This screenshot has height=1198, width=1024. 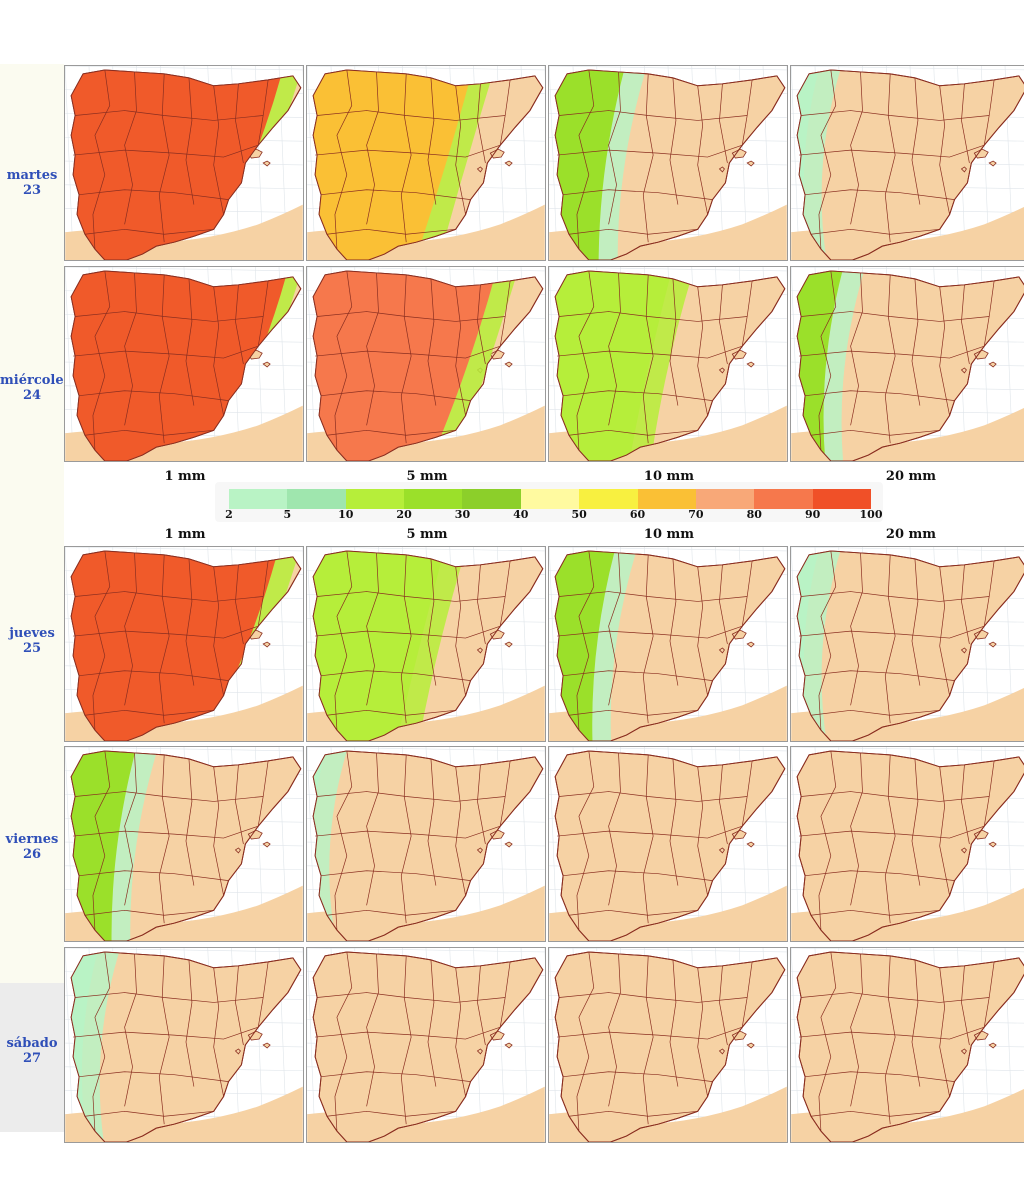 I want to click on legend-tick-label: 10, so click(x=346, y=514).